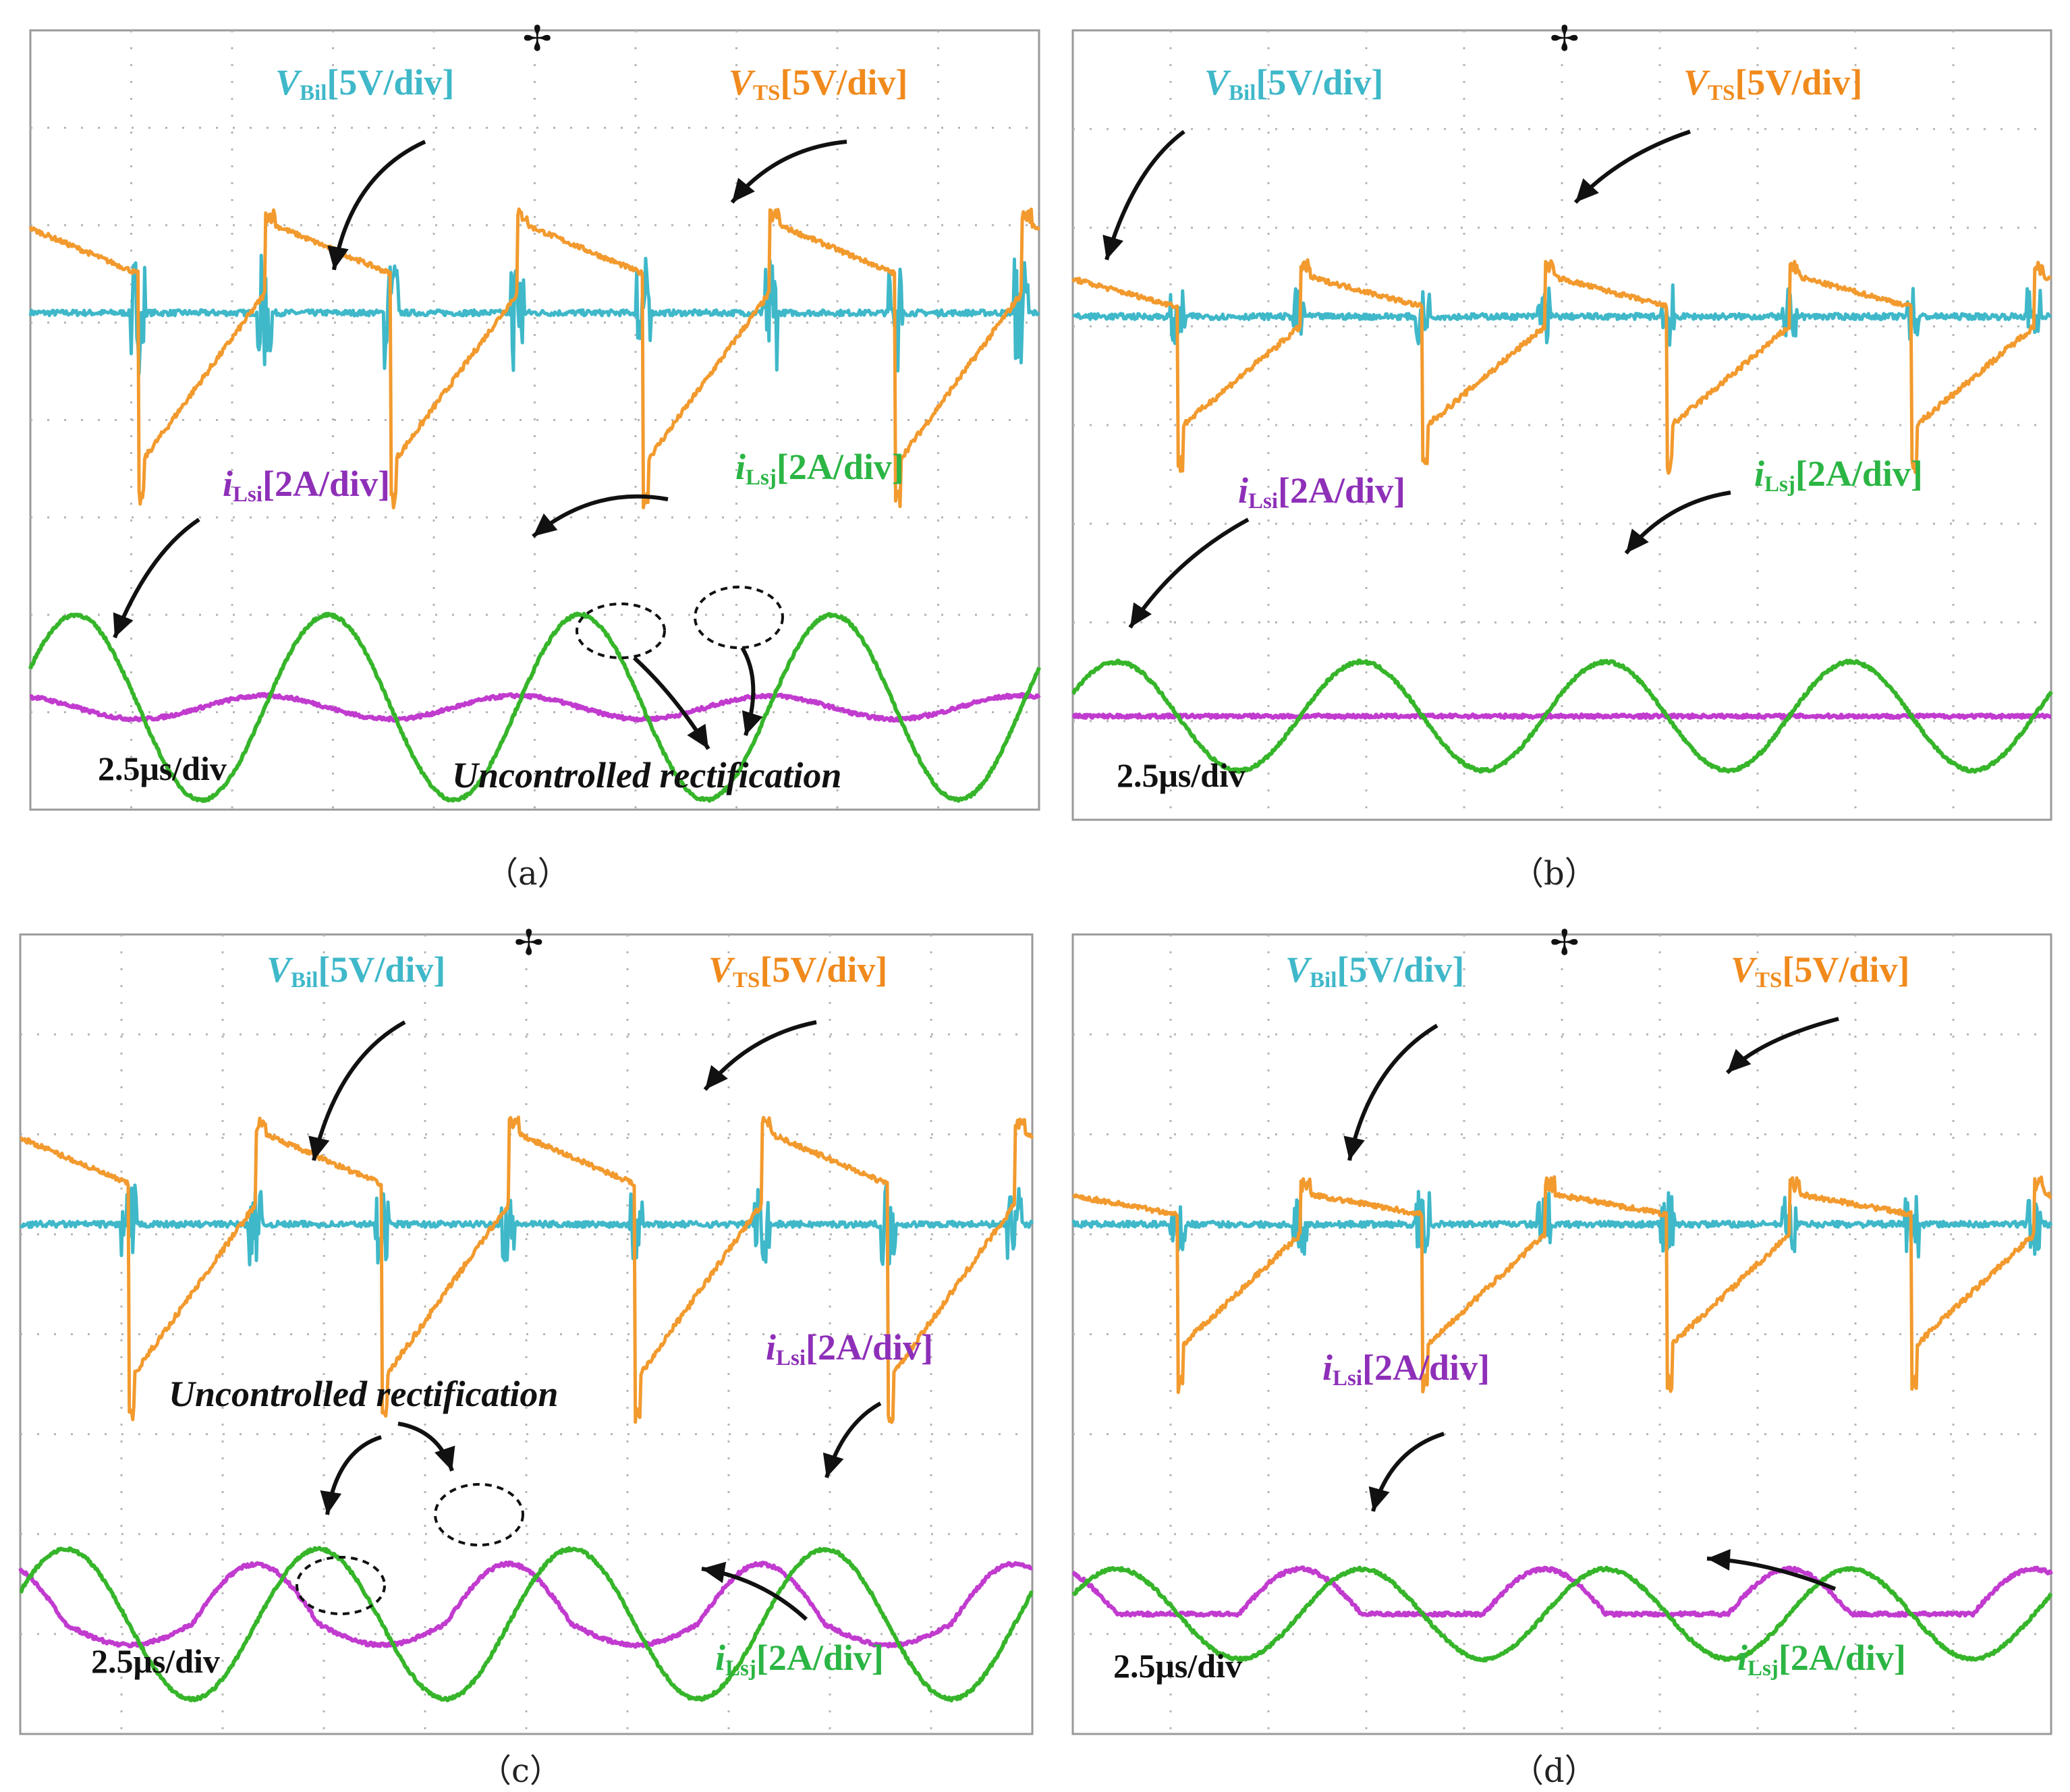  What do you see at coordinates (357, 970) in the screenshot?
I see `label-vbil-c: VBil[5V/div]` at bounding box center [357, 970].